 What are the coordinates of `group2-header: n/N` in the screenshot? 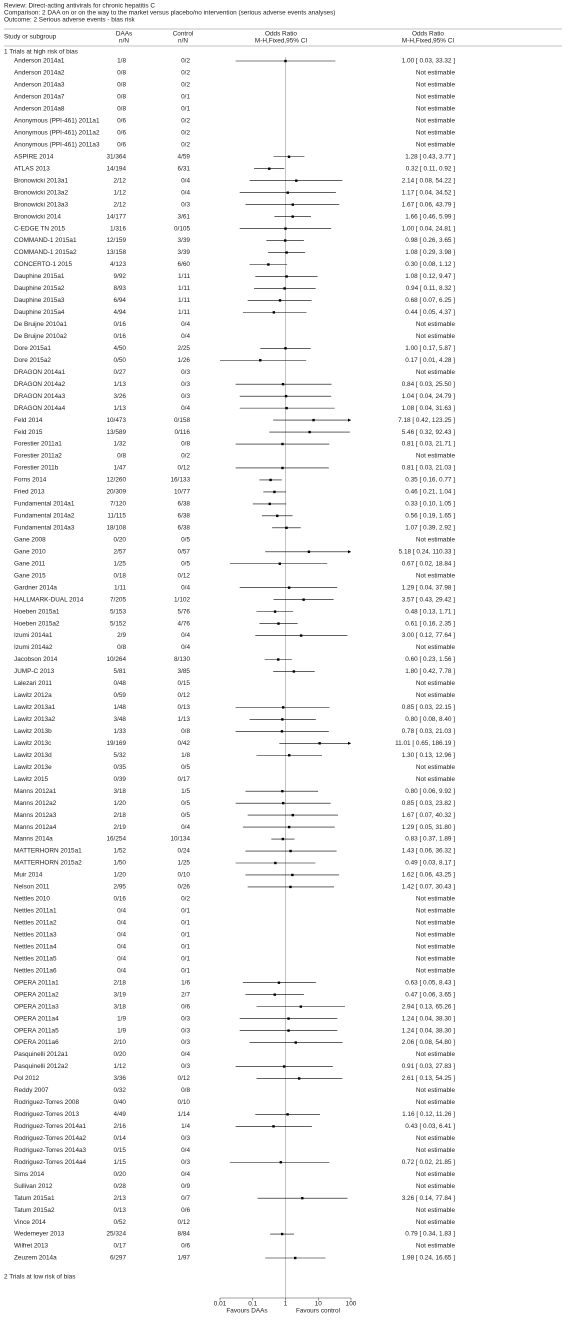 It's located at (183, 41).